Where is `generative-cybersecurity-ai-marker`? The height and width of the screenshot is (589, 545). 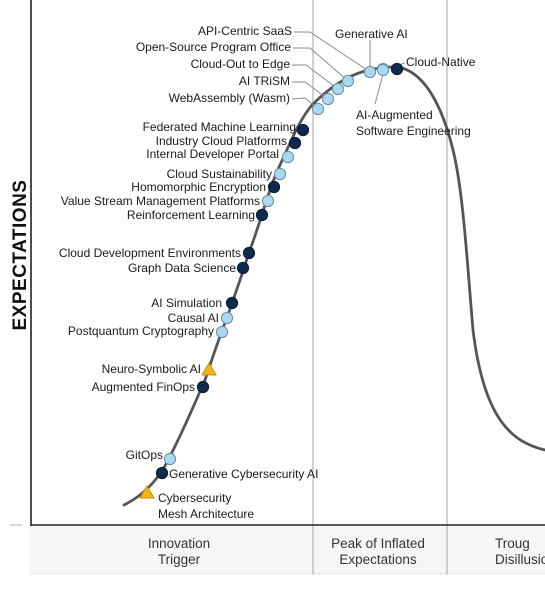 generative-cybersecurity-ai-marker is located at coordinates (162, 473).